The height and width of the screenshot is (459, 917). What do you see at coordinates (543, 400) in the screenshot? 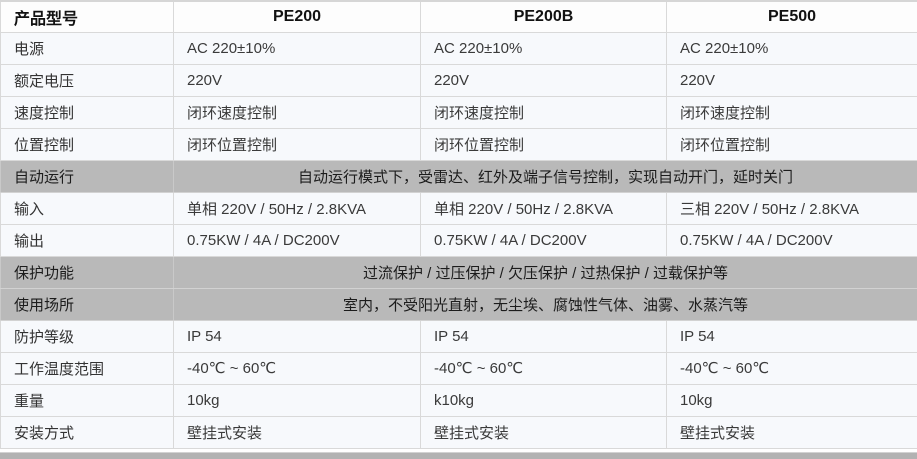
I see `cell: k10kg` at bounding box center [543, 400].